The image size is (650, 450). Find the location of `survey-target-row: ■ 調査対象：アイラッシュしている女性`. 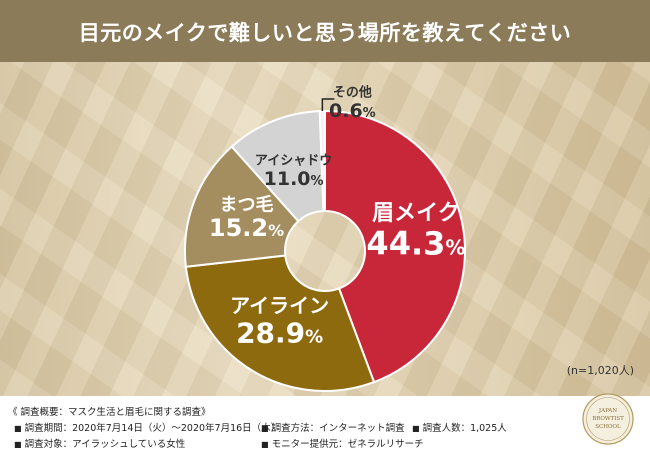

survey-target-row: ■ 調査対象：アイラッシュしている女性 is located at coordinates (99, 443).